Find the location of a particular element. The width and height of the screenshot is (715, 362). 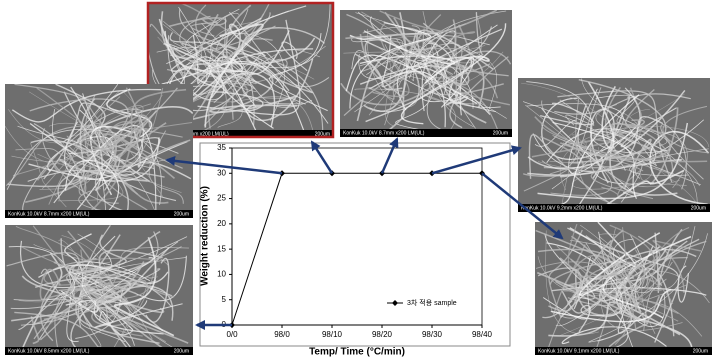

y-tick-label: 35 is located at coordinates (221, 147).